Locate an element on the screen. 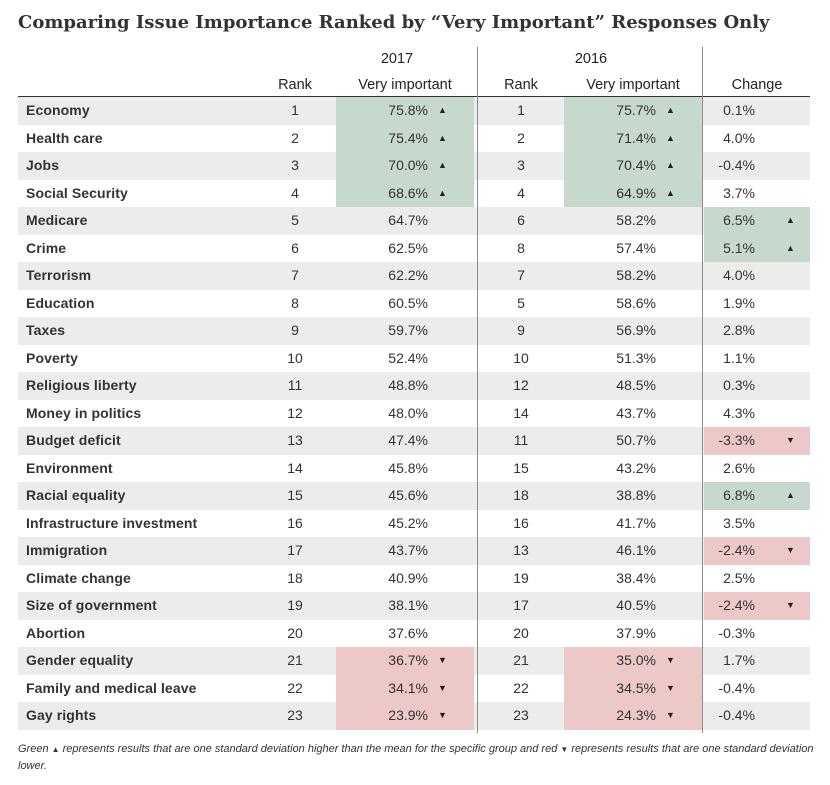 This screenshot has height=785, width=830. table-row: Money in politics 12 48.0% 14 43.7% 4.3% is located at coordinates (414, 414).